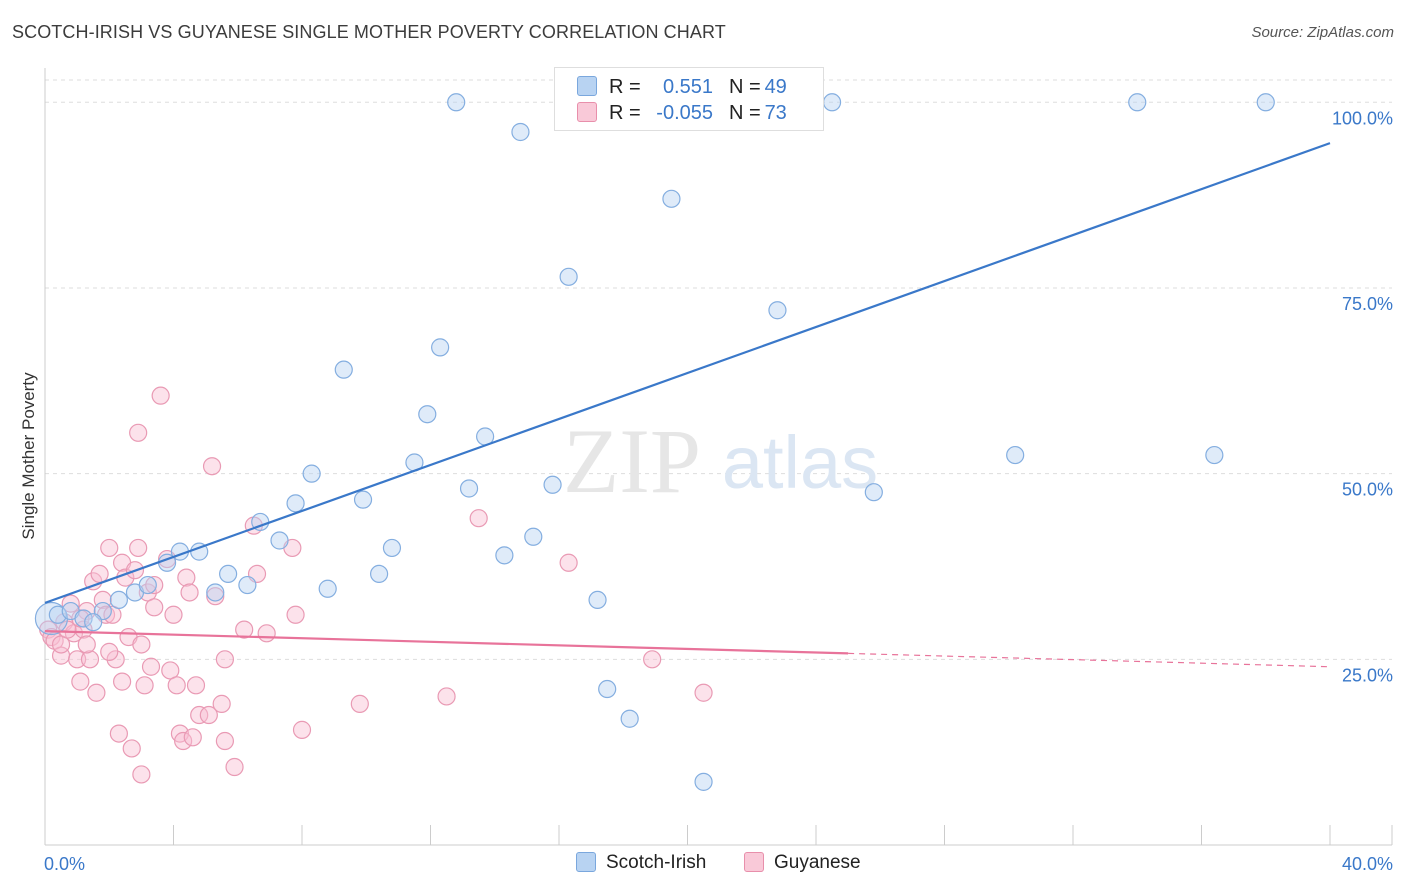 The width and height of the screenshot is (1406, 892). I want to click on legend-r-value: -0.055, so click(684, 113).